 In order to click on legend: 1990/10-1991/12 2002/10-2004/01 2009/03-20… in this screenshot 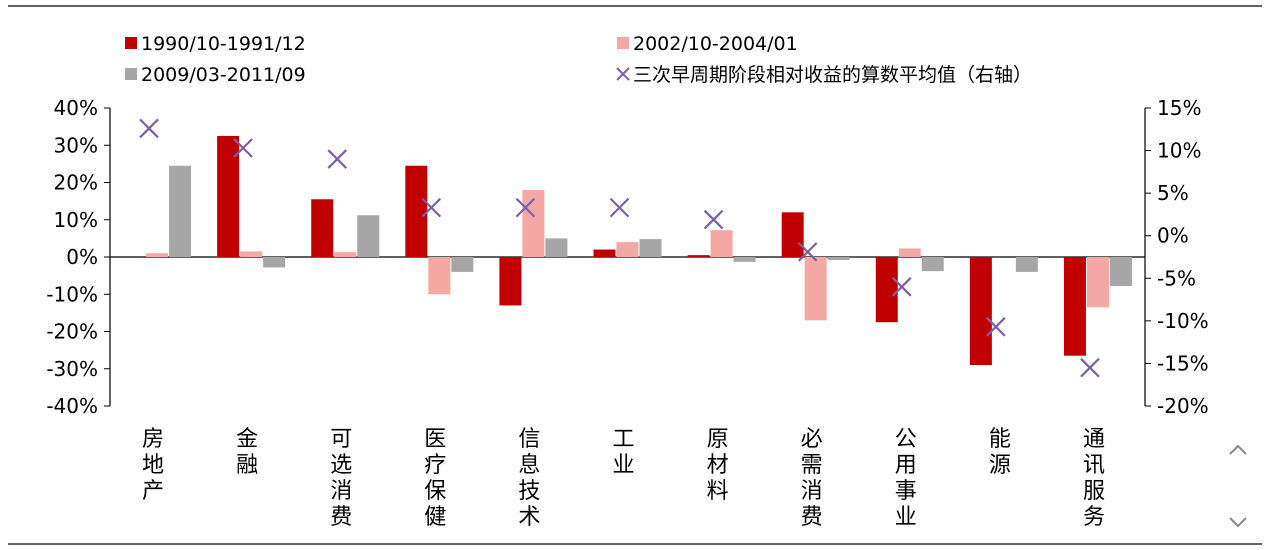, I will do `click(578, 59)`.